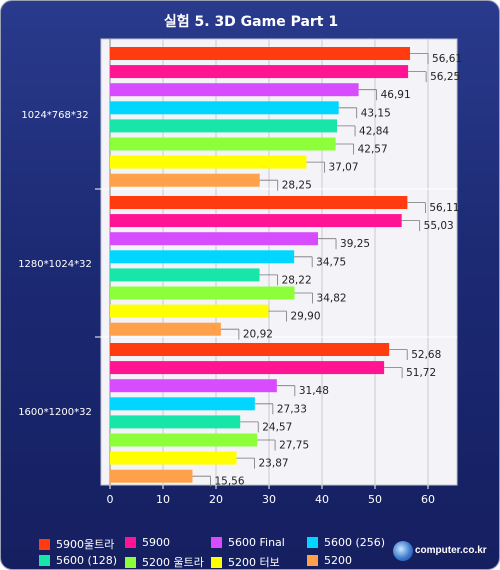  I want to click on data-label: 34,75, so click(331, 262).